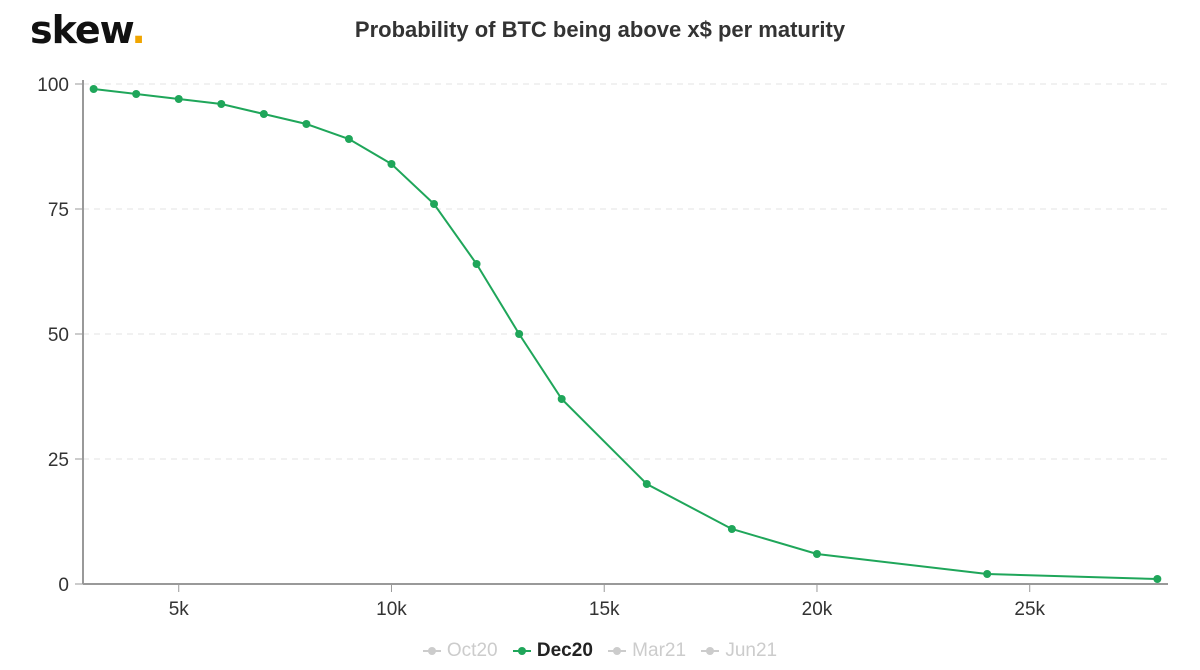  What do you see at coordinates (552, 650) in the screenshot?
I see `legend-item-dec20: Dec20` at bounding box center [552, 650].